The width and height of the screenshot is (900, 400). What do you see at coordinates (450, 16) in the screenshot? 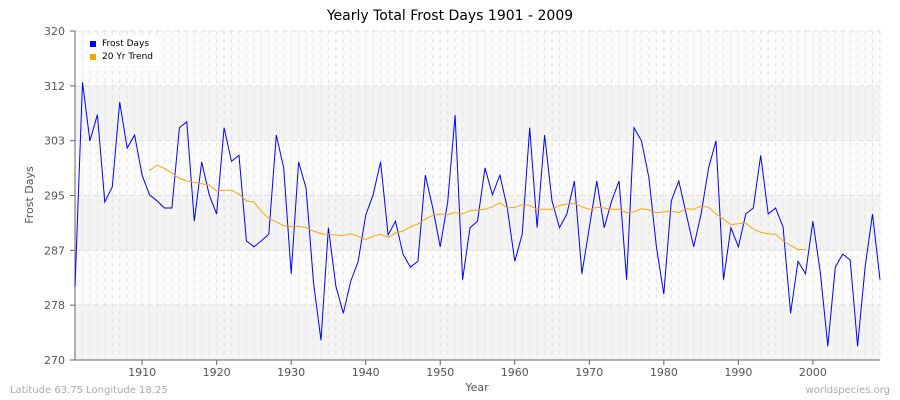
I see `chart-title: Yearly Total Frost Days 1901 - 2009` at bounding box center [450, 16].